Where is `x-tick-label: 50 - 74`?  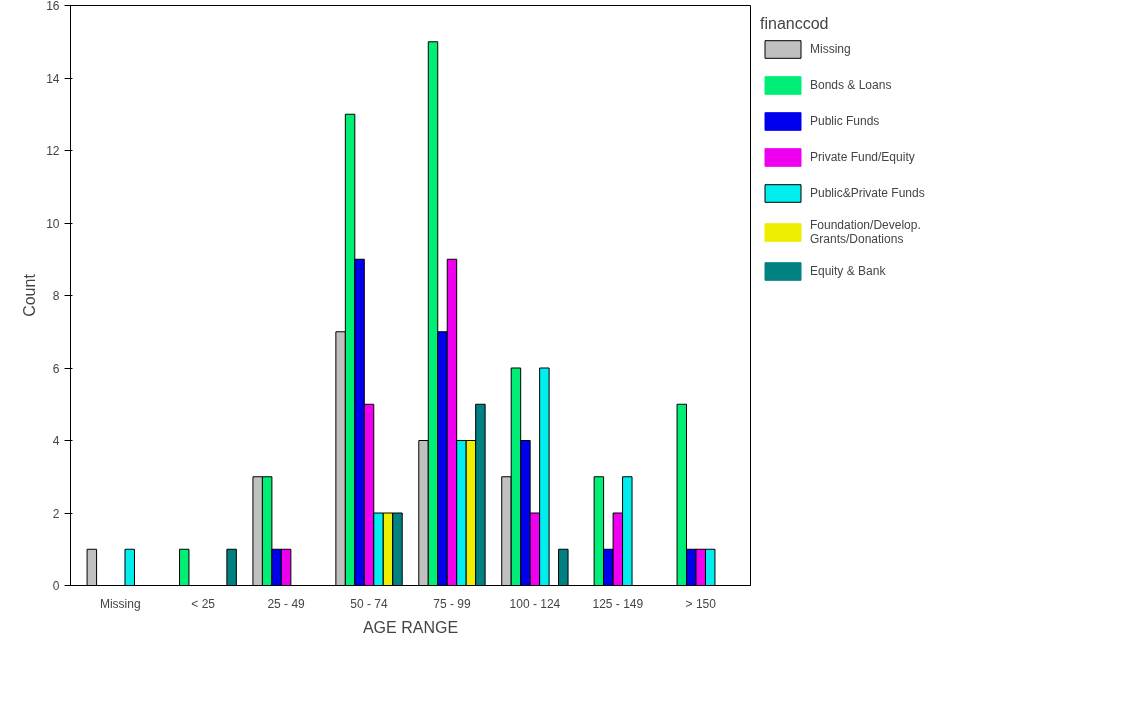 x-tick-label: 50 - 74 is located at coordinates (369, 603).